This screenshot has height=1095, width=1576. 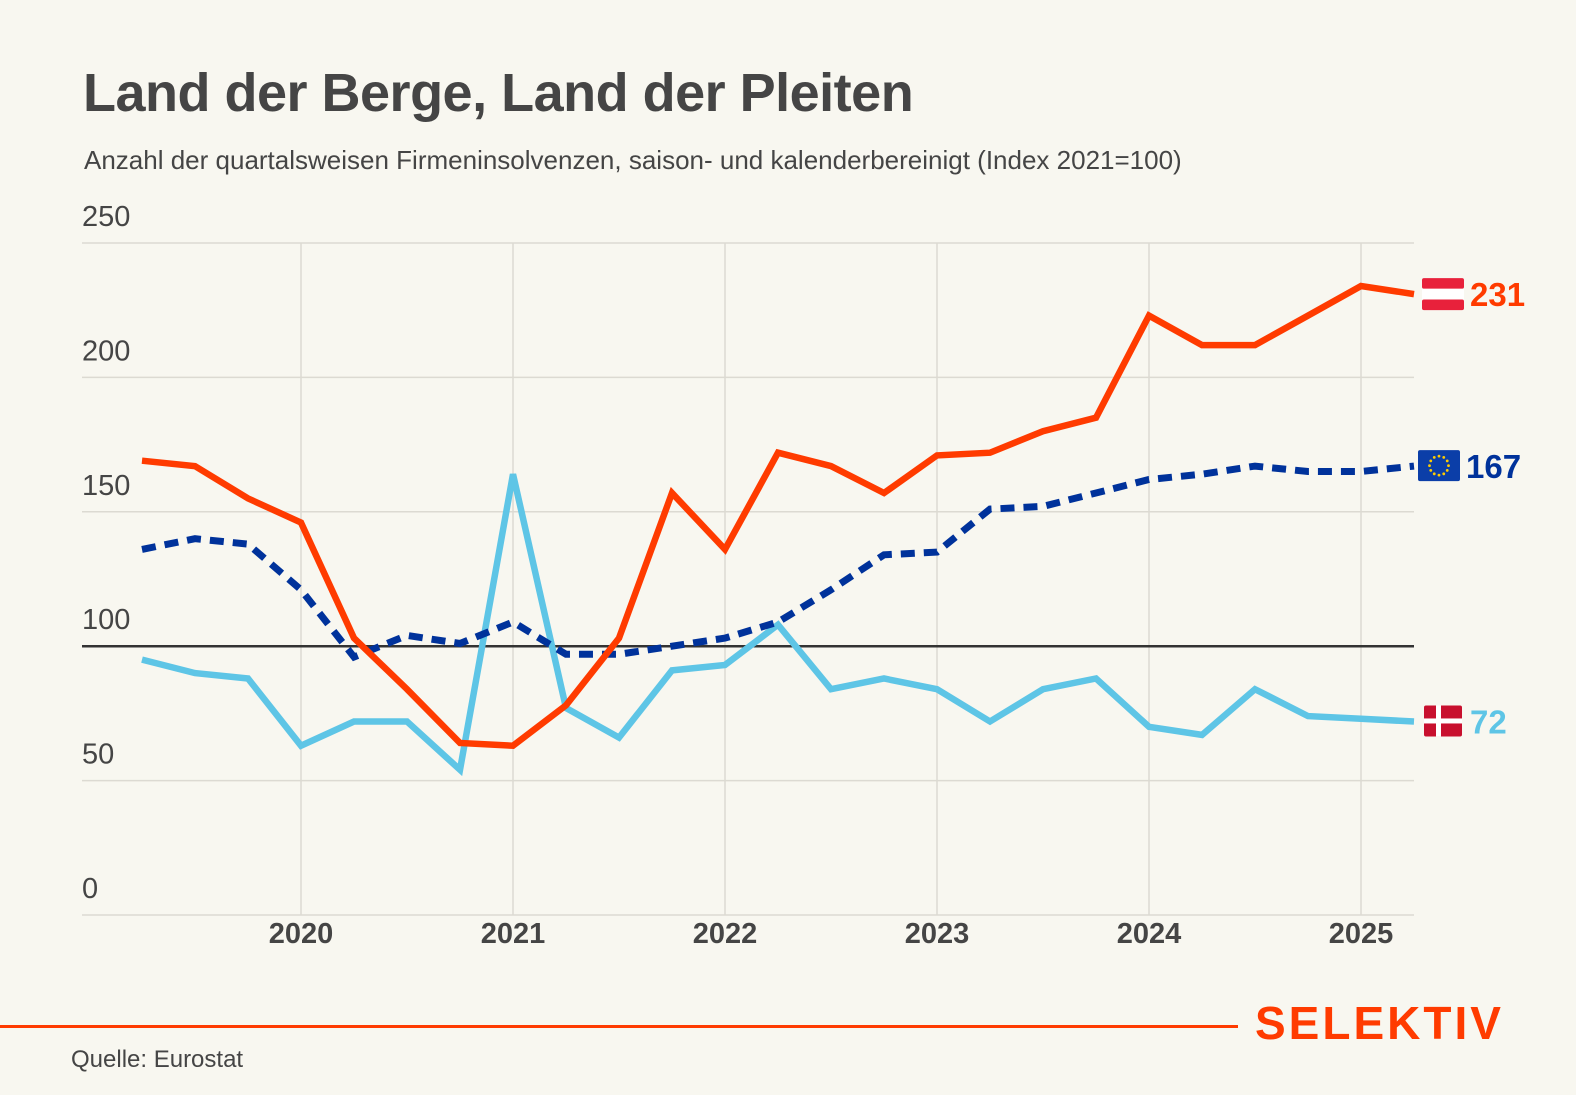 What do you see at coordinates (1488, 721) in the screenshot?
I see `end-value-label: 72` at bounding box center [1488, 721].